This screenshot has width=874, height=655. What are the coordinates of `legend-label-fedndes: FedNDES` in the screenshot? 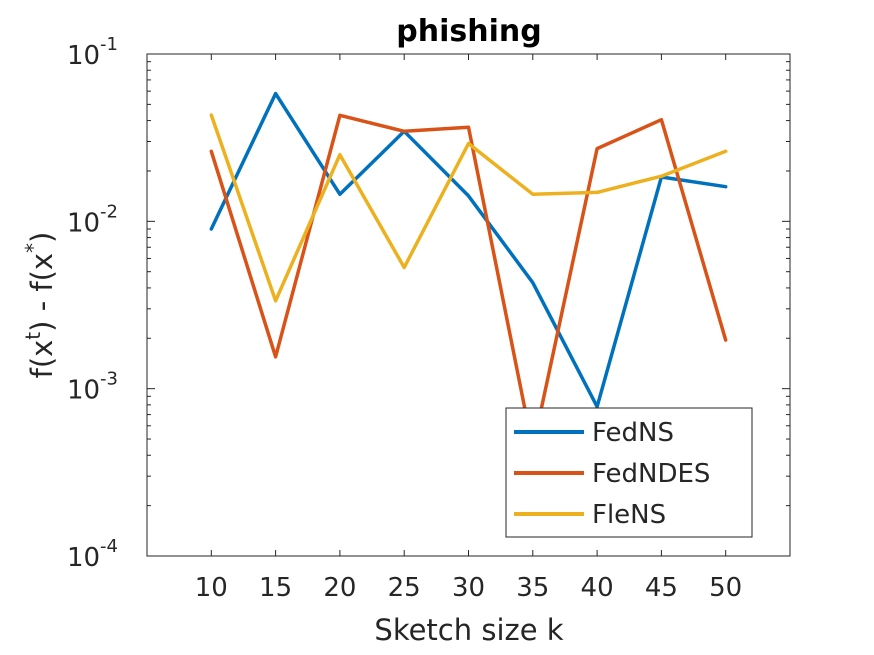 It's located at (651, 474).